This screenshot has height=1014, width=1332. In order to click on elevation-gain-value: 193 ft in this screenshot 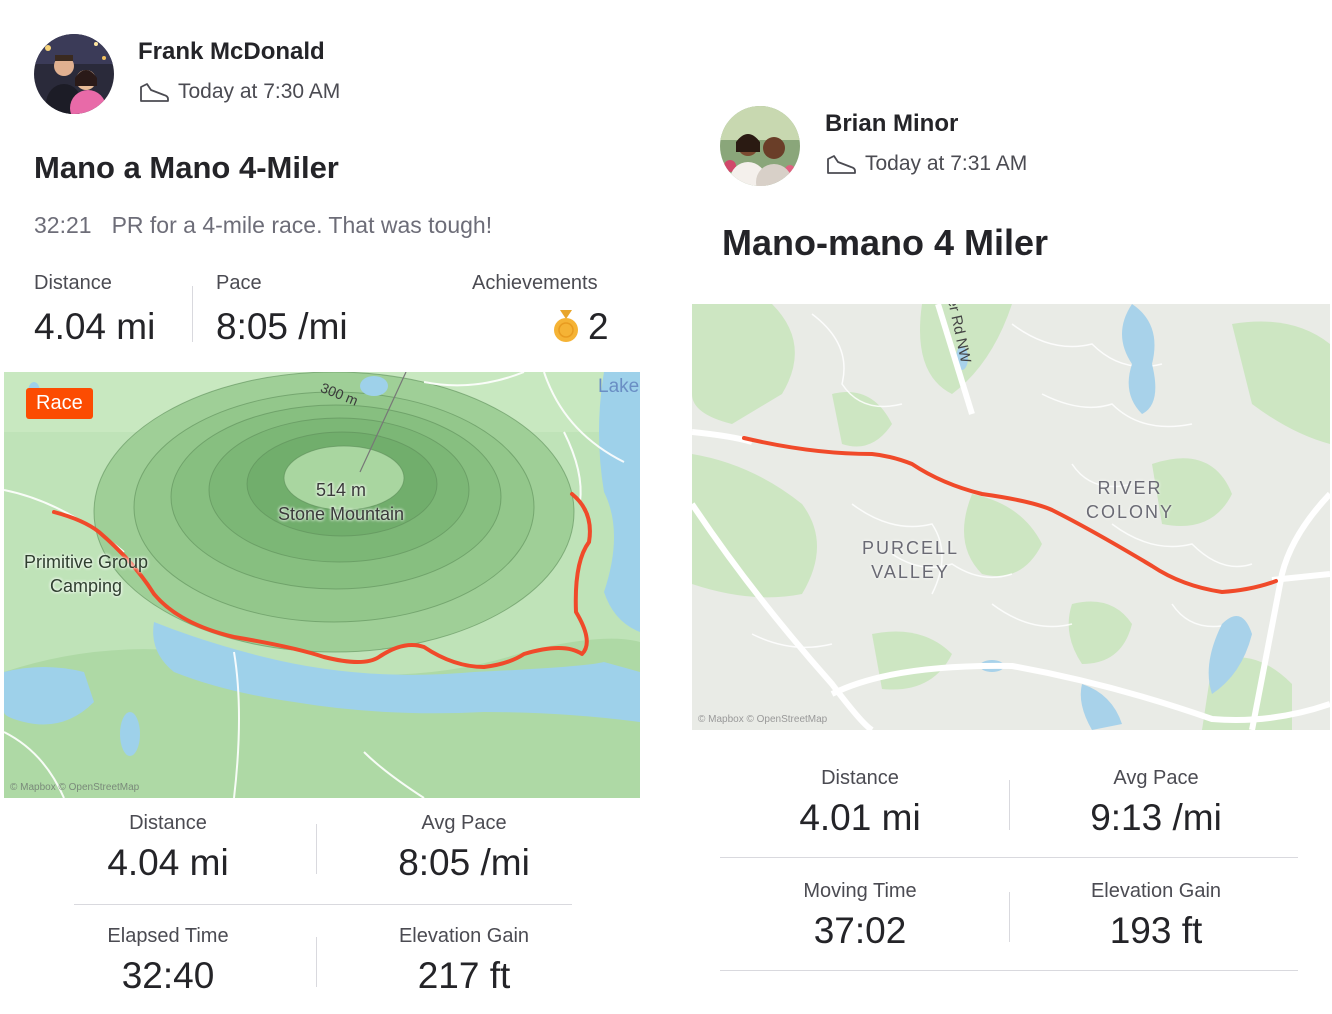, I will do `click(1156, 930)`.